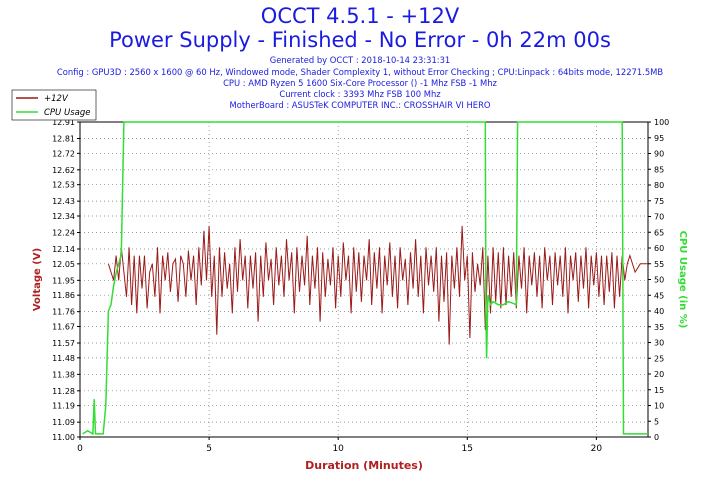 This screenshot has width=720, height=480. I want to click on x-tick-label: 20, so click(597, 449).